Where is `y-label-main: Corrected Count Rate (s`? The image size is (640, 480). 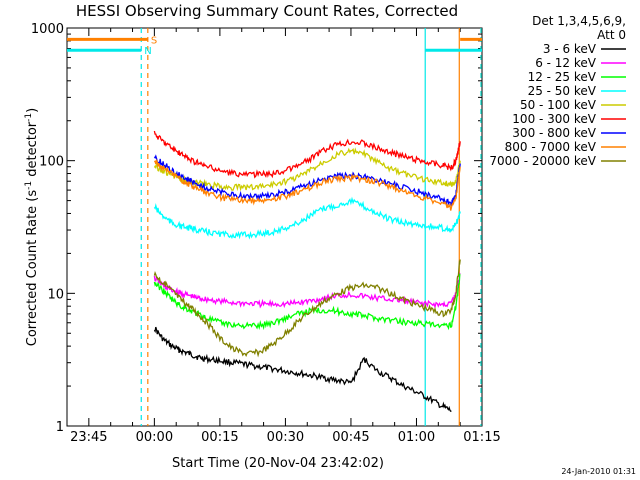 y-label-main: Corrected Count Rate (s is located at coordinates (32, 268).